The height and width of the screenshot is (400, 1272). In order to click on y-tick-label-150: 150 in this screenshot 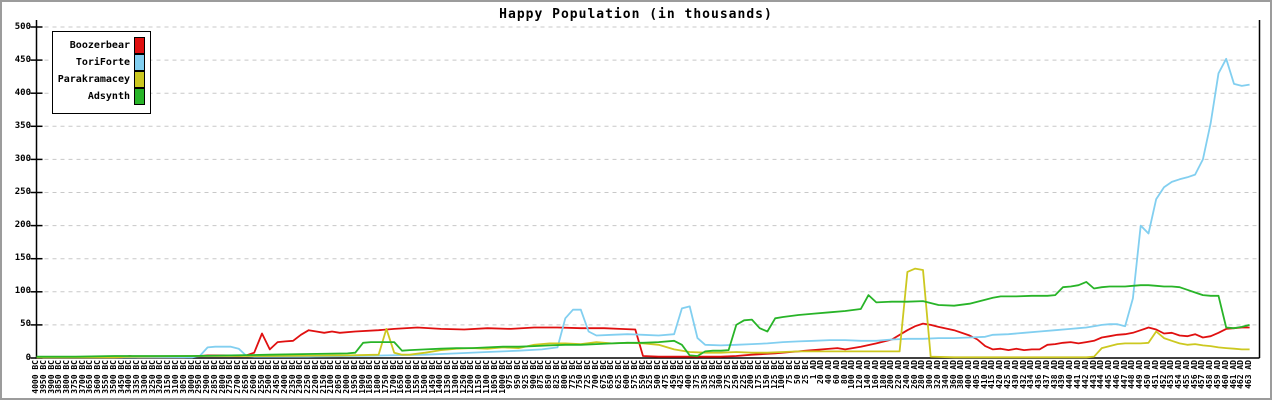, I will do `click(22, 258)`.